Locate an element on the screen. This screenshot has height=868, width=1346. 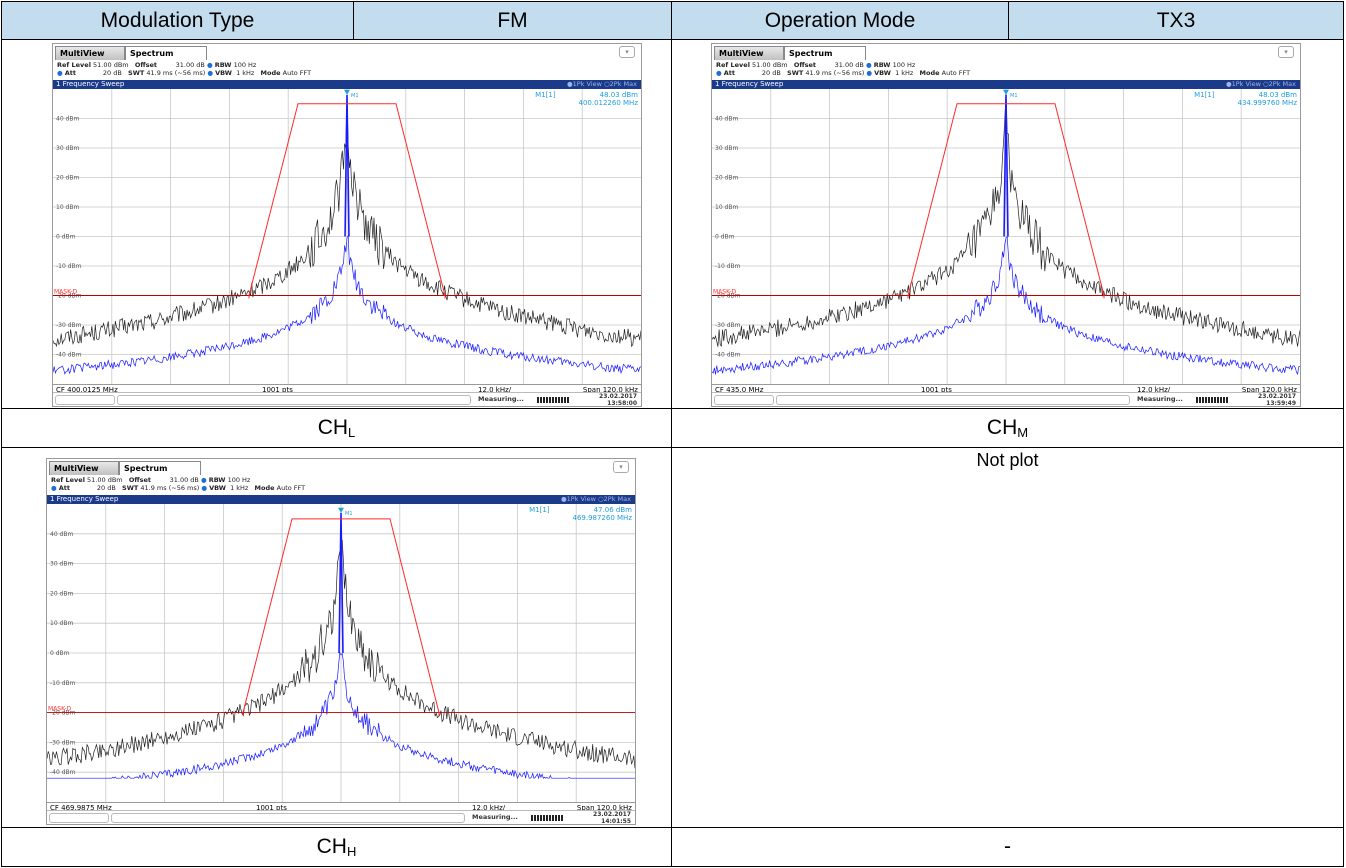
tab-bar: MultiView Spectrum ▾ is located at coordinates (1006, 52).